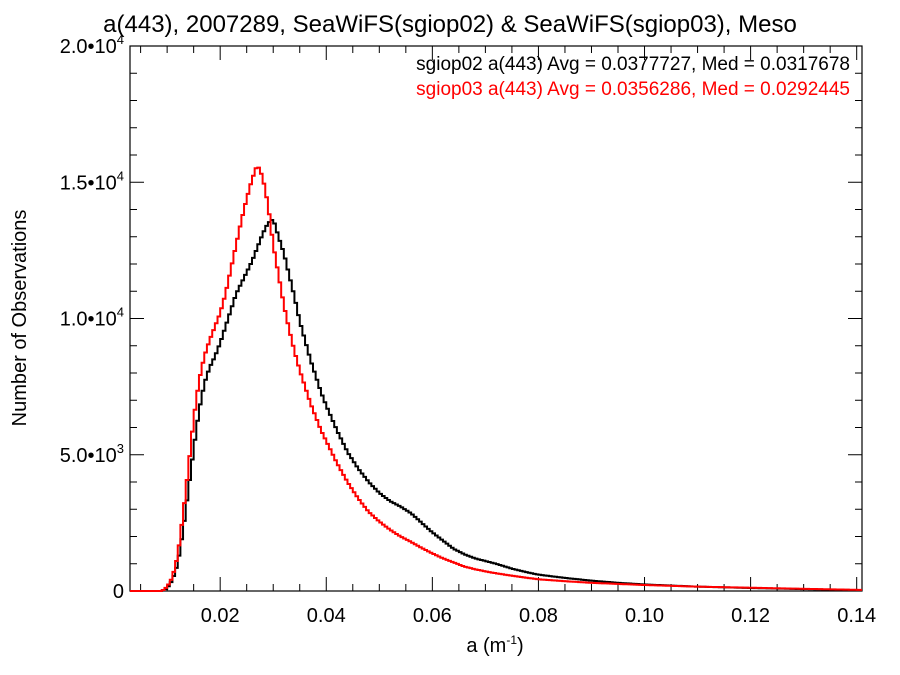 This screenshot has height=675, width=900. Describe the element at coordinates (432, 616) in the screenshot. I see `x-tick-label: 0.06` at that location.